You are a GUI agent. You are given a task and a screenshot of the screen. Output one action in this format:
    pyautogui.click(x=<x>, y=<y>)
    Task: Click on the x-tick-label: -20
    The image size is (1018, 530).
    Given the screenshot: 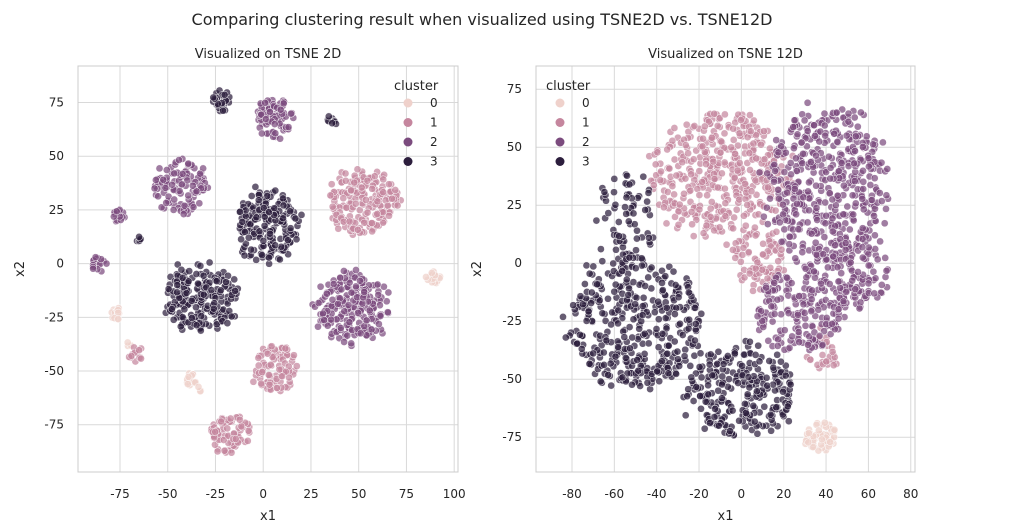 What is the action you would take?
    pyautogui.click(x=699, y=494)
    